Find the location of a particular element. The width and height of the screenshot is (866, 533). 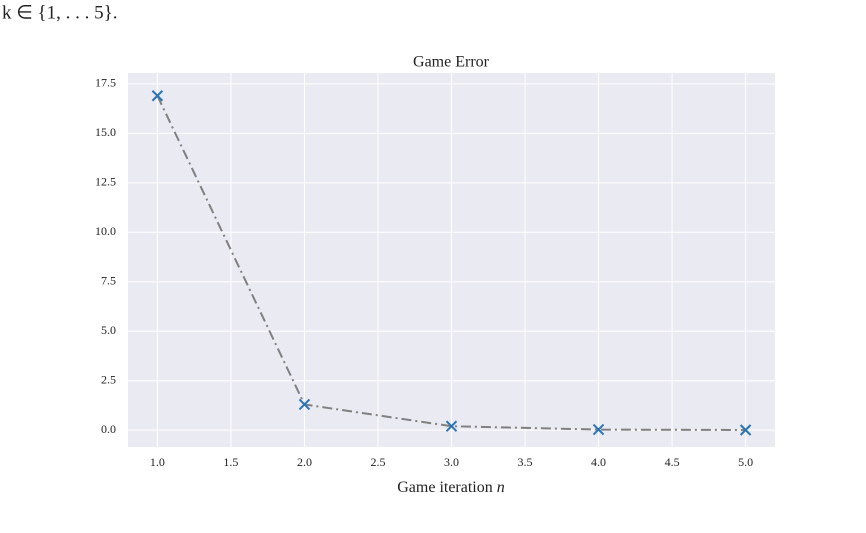

y-tick-label: 7.5 is located at coordinates (108, 281).